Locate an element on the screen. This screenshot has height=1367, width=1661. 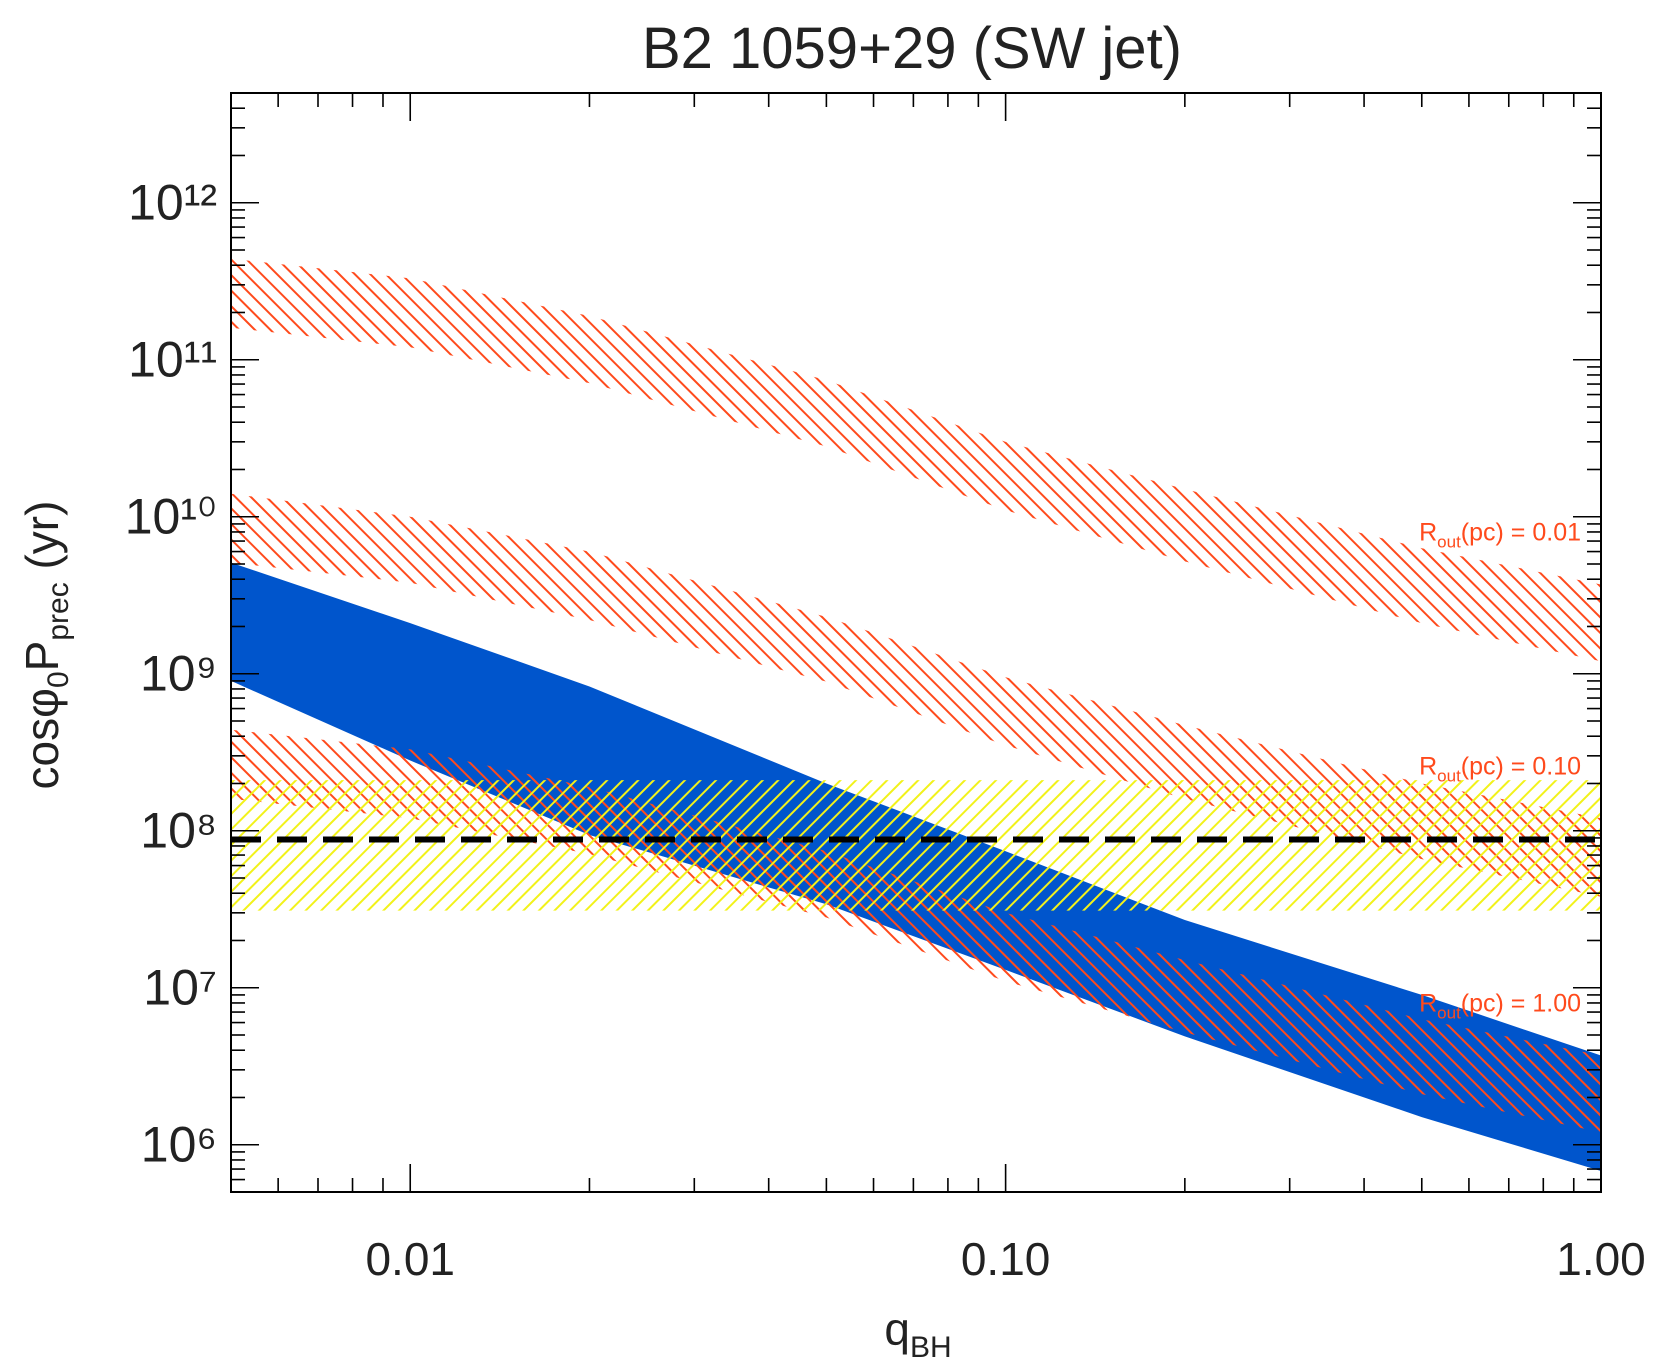
y-tick-label: 10¹¹ is located at coordinates (172, 360).